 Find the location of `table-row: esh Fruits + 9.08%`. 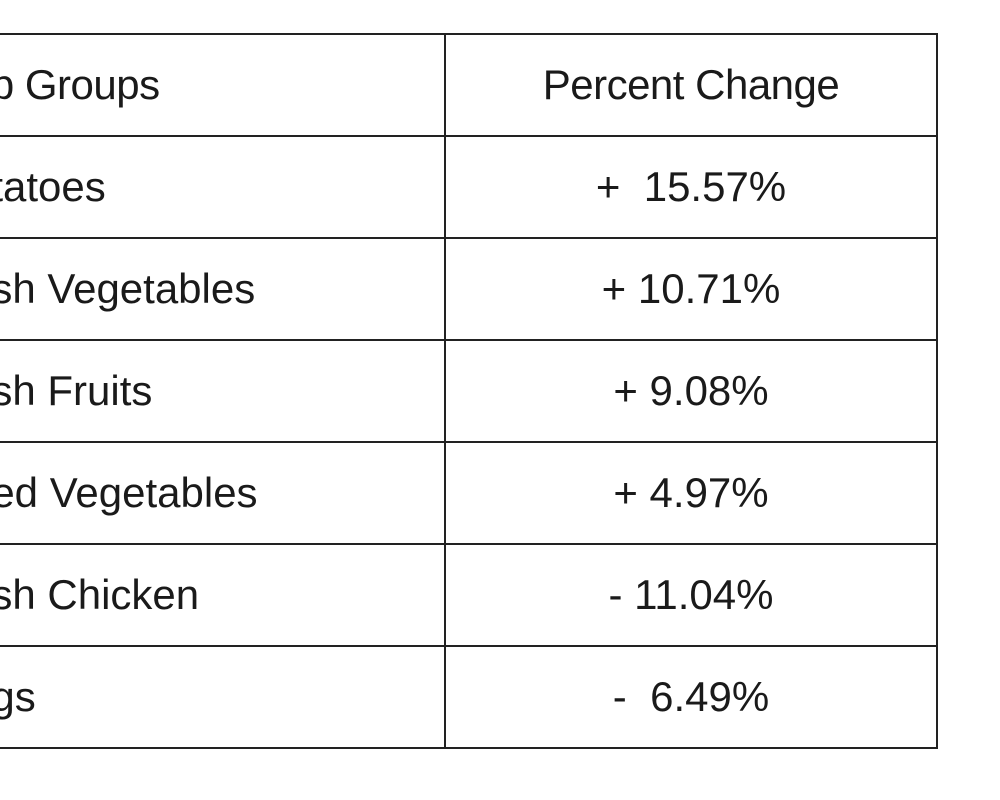

table-row: esh Fruits + 9.08% is located at coordinates (469, 391).